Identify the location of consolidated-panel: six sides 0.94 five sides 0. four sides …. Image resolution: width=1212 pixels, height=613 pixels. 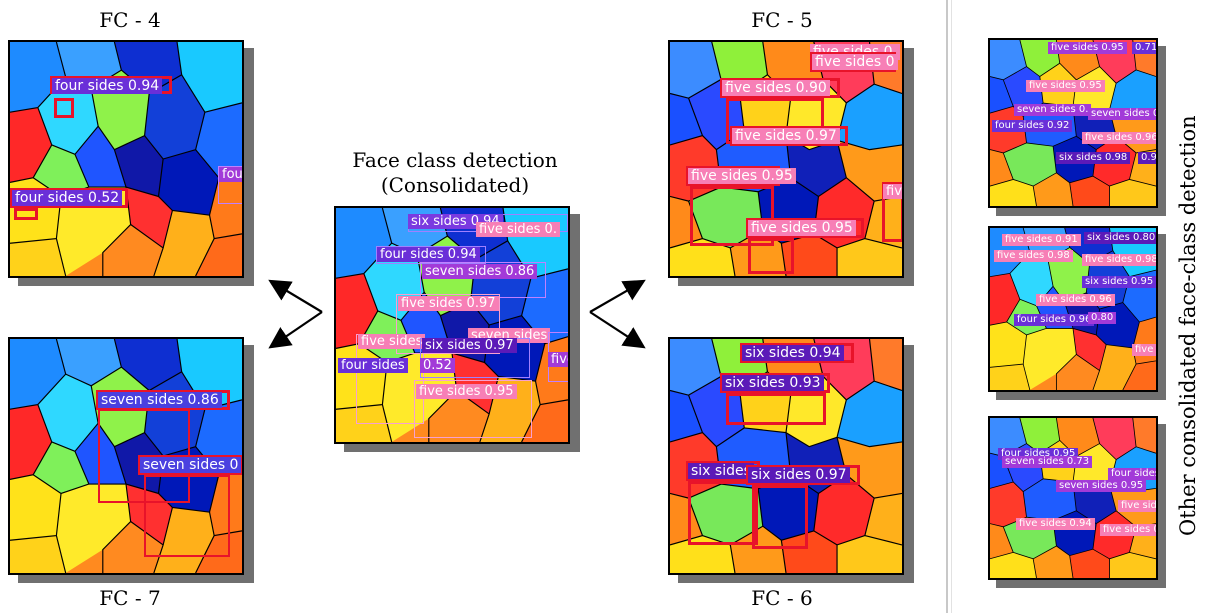
(452, 325).